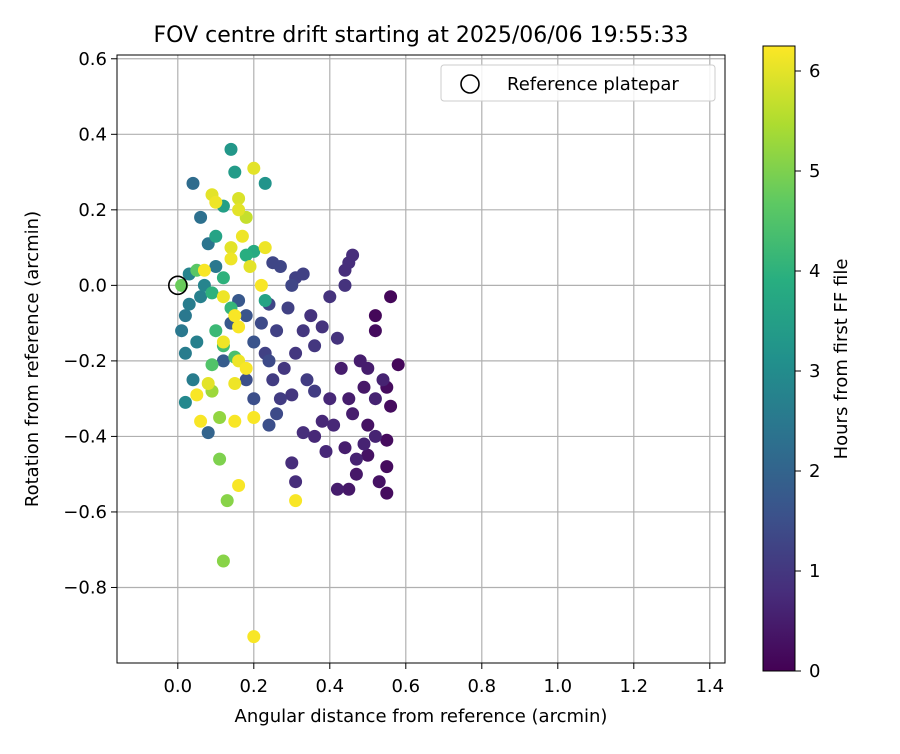 This screenshot has width=900, height=754. Describe the element at coordinates (85, 587) in the screenshot. I see `y-tick-label: −0.8` at that location.